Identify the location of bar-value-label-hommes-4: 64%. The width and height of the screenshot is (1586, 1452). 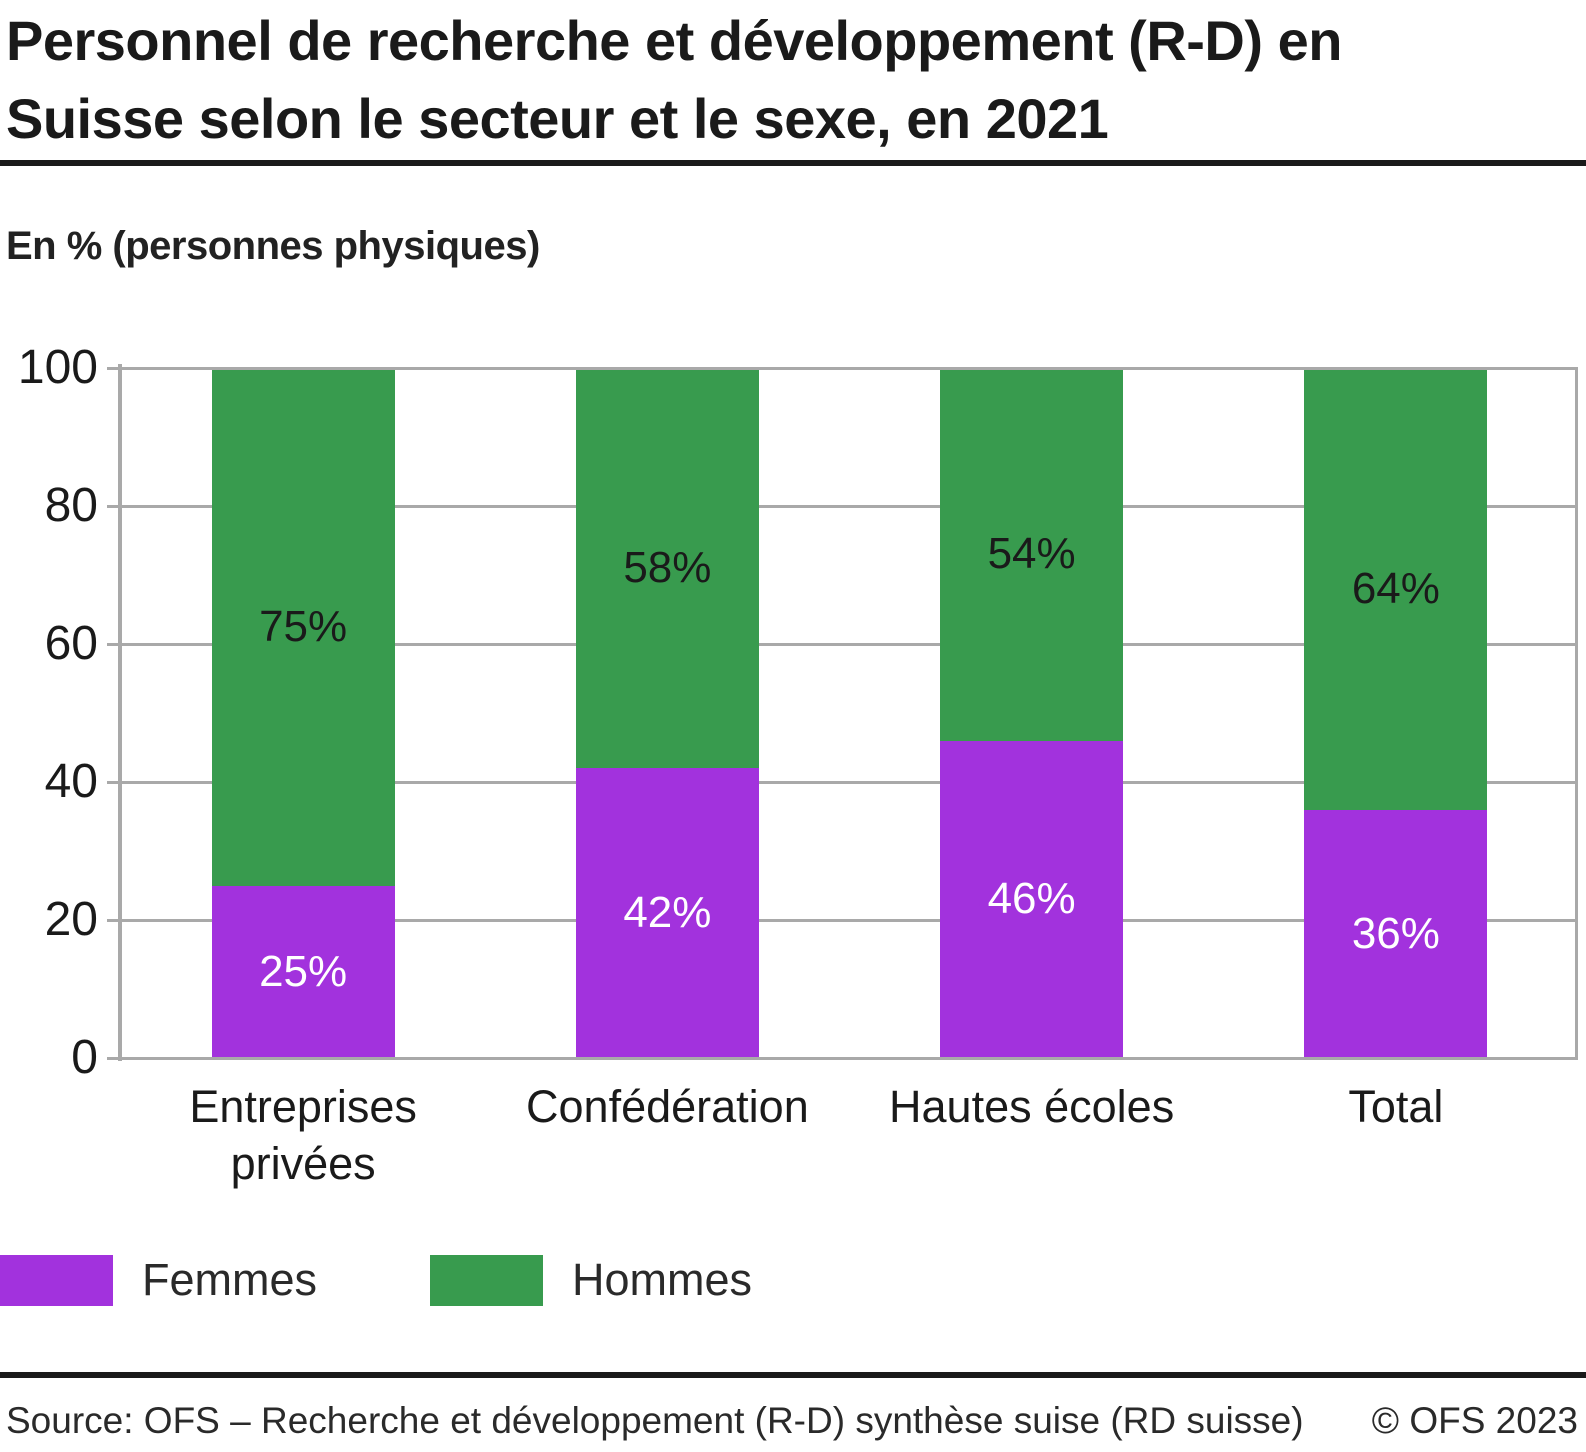
(1395, 588).